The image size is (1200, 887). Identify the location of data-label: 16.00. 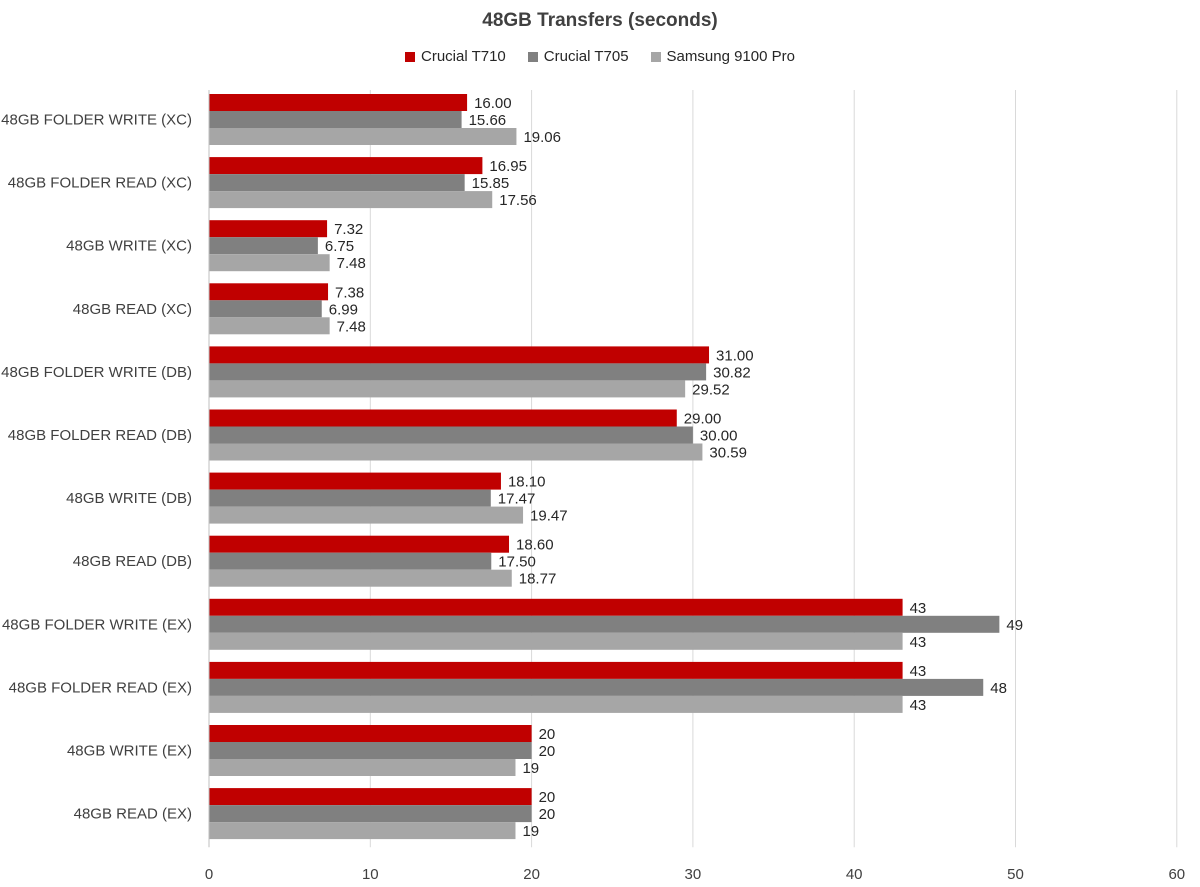
(493, 103).